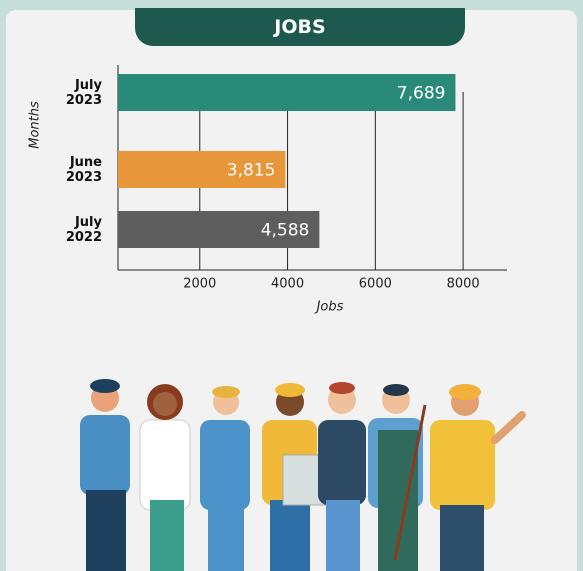 The width and height of the screenshot is (583, 571). What do you see at coordinates (287, 284) in the screenshot?
I see `x-tick-label: 4000` at bounding box center [287, 284].